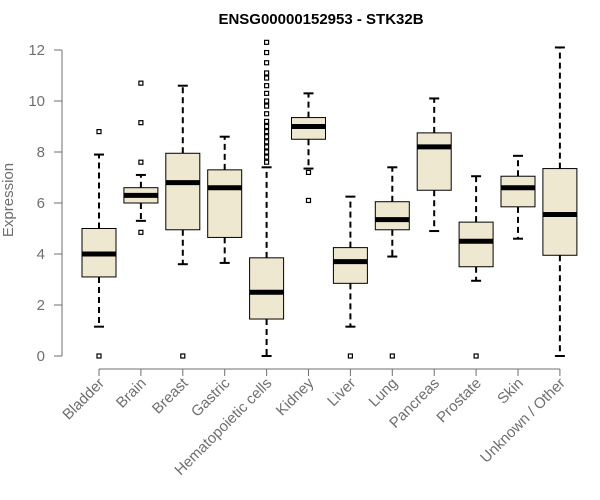 The width and height of the screenshot is (600, 500). I want to click on y-axis: 0 2 4 6 8 10 12, so click(45, 203).